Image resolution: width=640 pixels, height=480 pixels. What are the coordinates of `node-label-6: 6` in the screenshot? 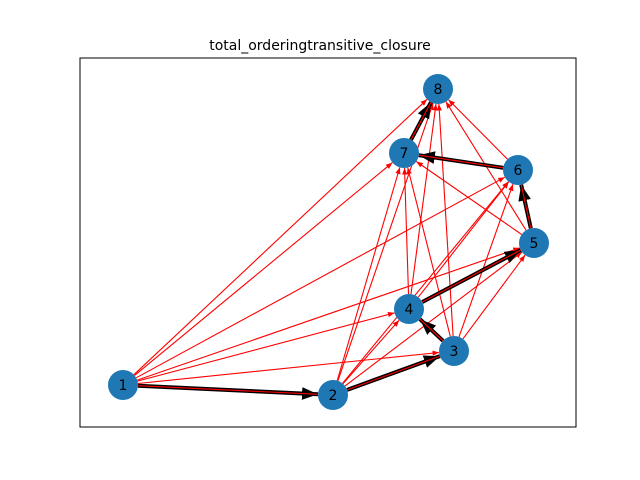 It's located at (518, 171).